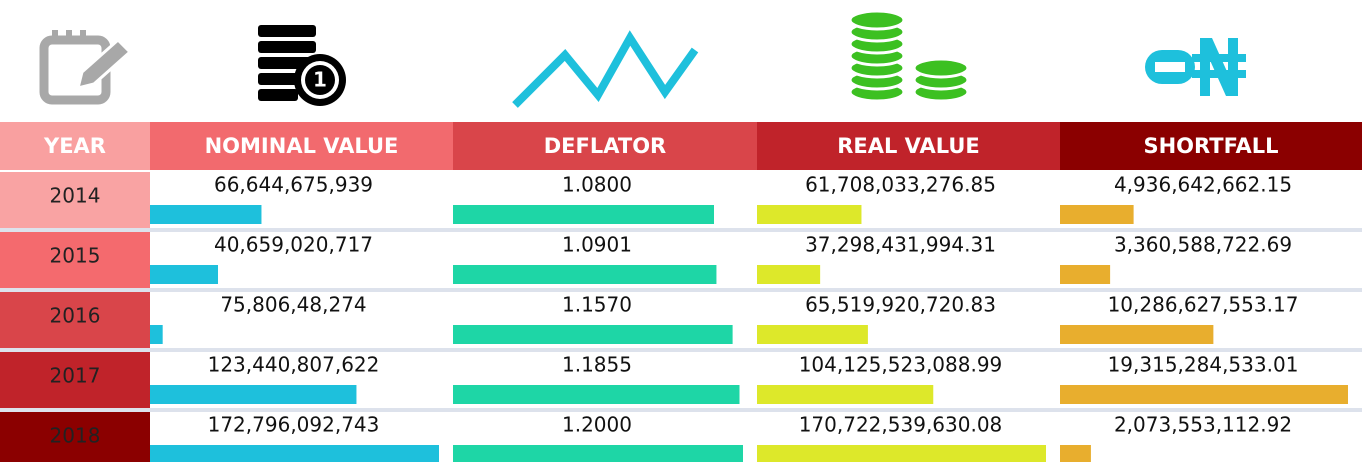  What do you see at coordinates (597, 245) in the screenshot?
I see `cell-value: 1.0901` at bounding box center [597, 245].